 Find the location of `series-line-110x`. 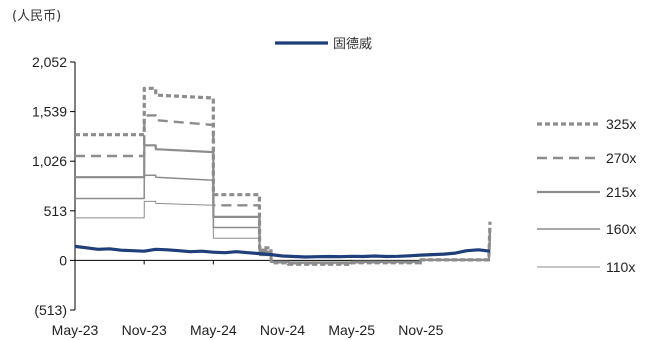

series-line-110x is located at coordinates (283, 231).